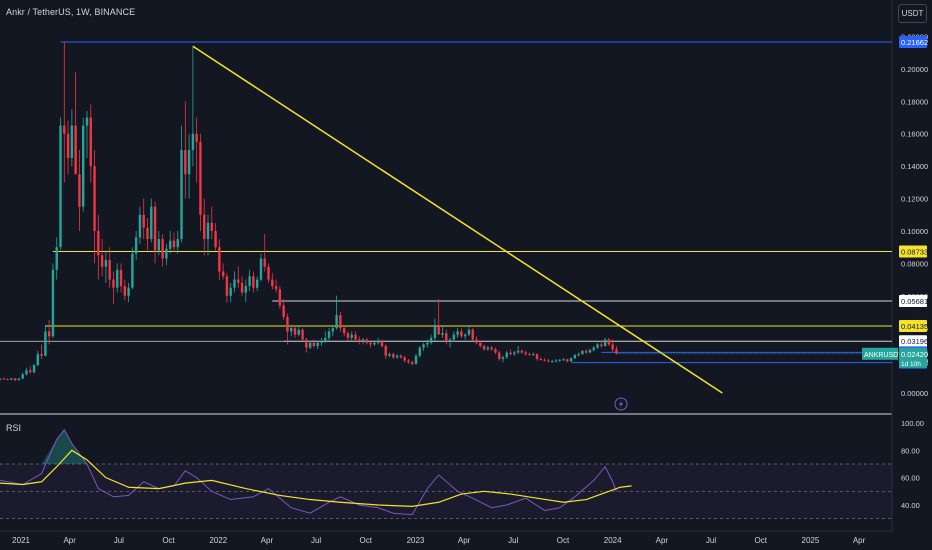 The height and width of the screenshot is (550, 932). I want to click on symbol-label-bg, so click(880, 353).